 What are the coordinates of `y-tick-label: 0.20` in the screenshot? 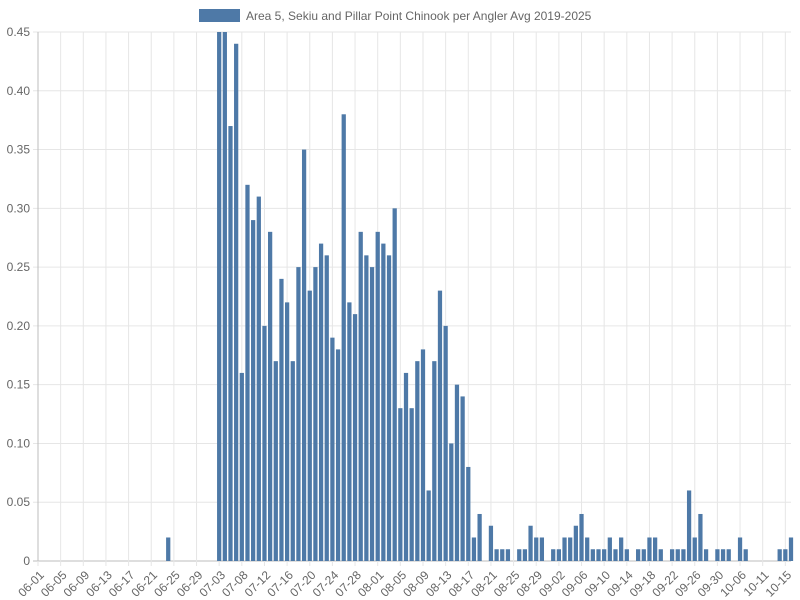 It's located at (19, 326).